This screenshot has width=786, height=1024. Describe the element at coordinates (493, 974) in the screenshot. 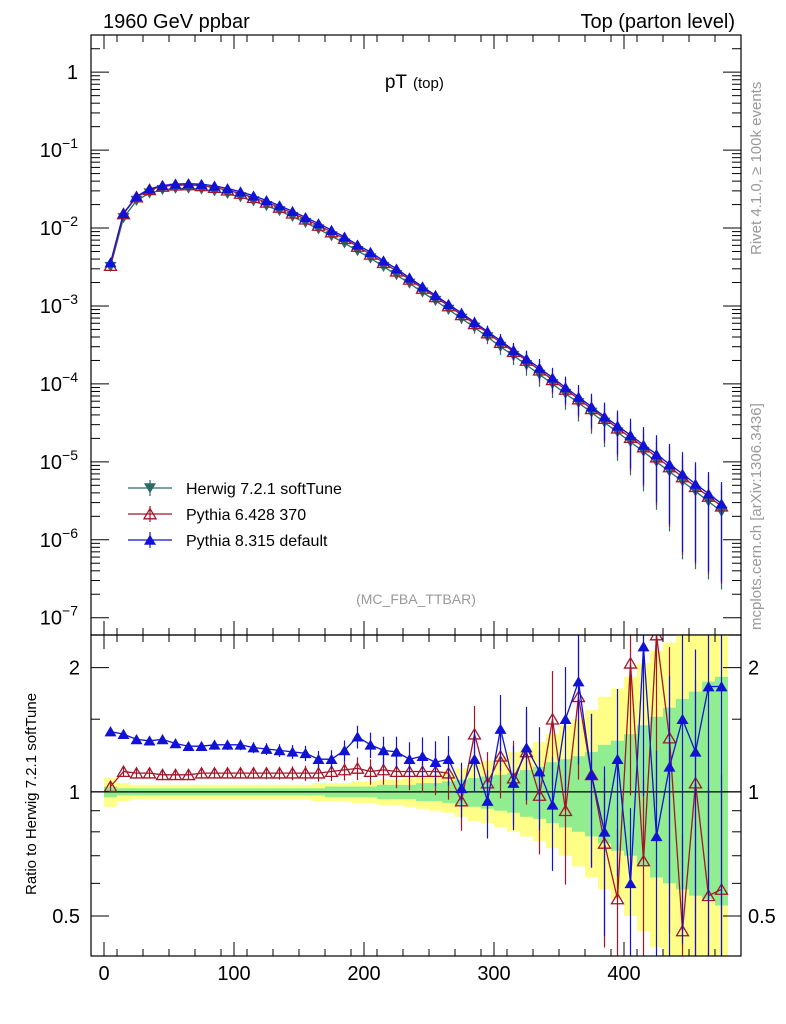

I see `x-tick-label: 300` at that location.